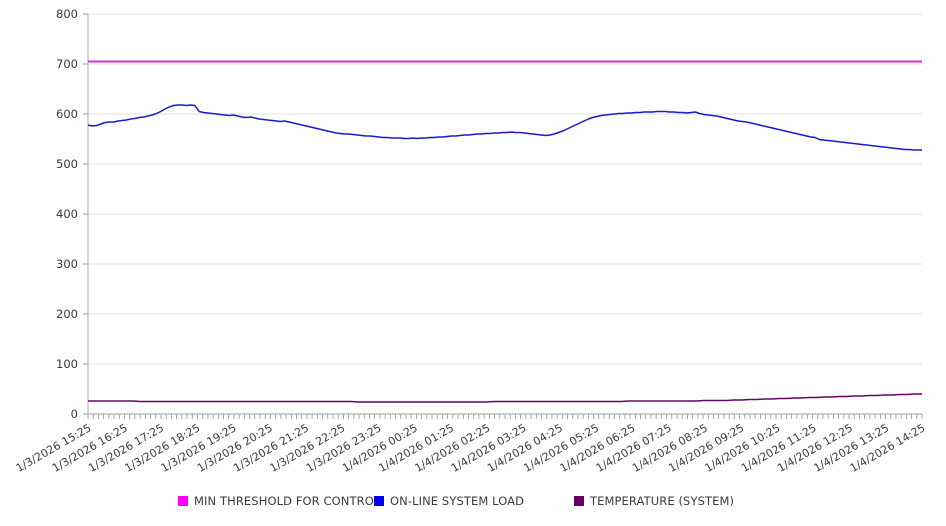 This screenshot has width=946, height=526. What do you see at coordinates (67, 64) in the screenshot?
I see `y-tick-label: 700` at bounding box center [67, 64].